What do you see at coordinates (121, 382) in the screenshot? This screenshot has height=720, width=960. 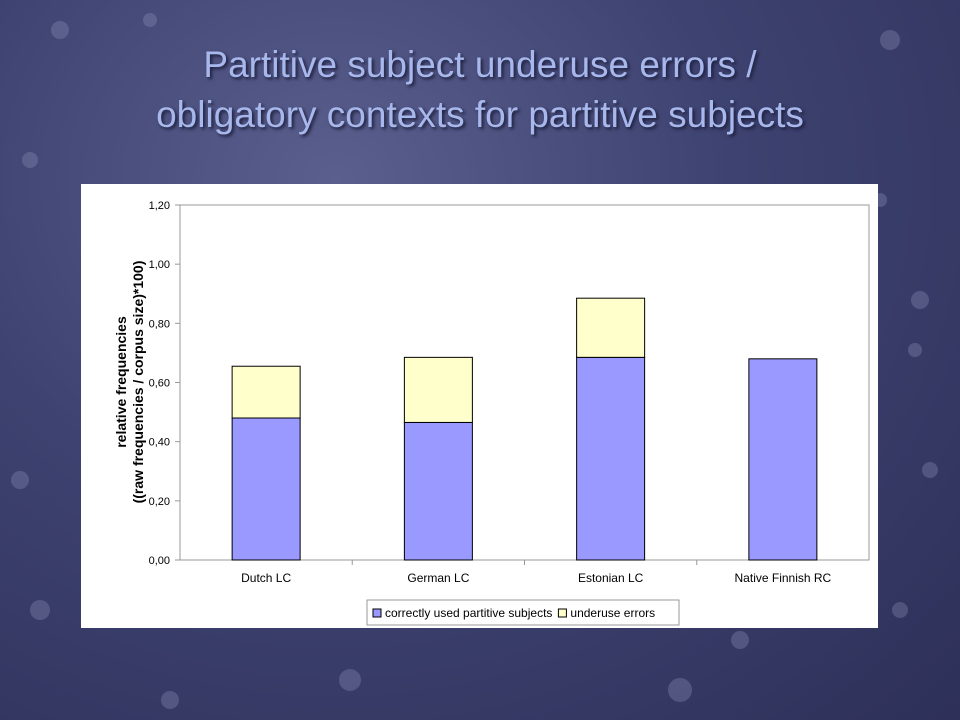 I see `y-axis-label-line-1: relative frequencies` at bounding box center [121, 382].